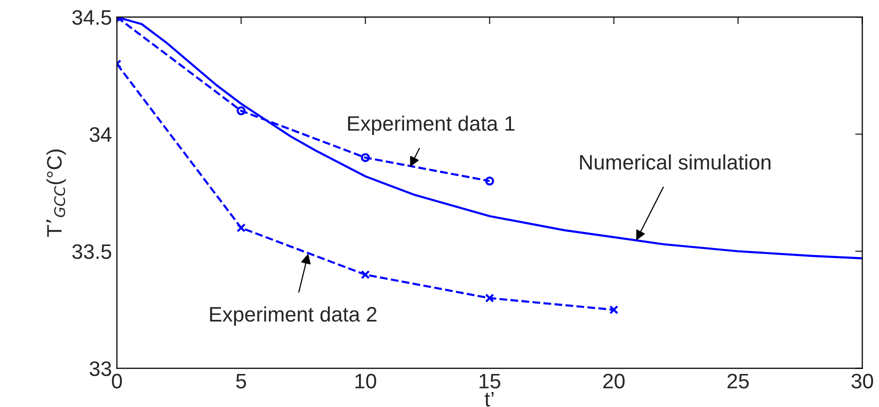 This screenshot has width=879, height=407. What do you see at coordinates (490, 381) in the screenshot?
I see `x-tick-label: 15` at bounding box center [490, 381].